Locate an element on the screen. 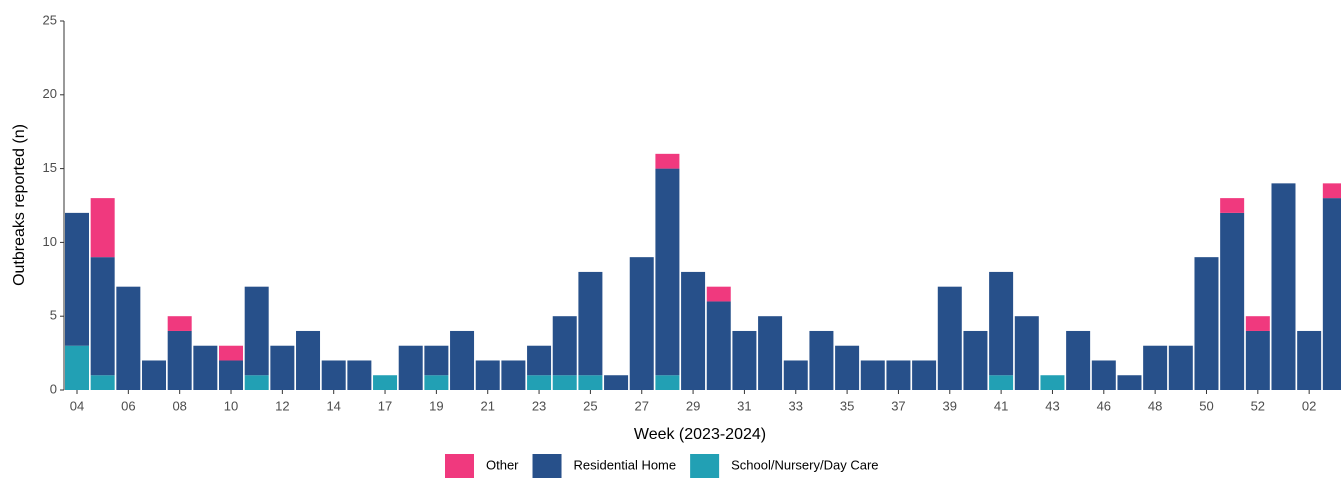 The image size is (1341, 501). y-tick-label: 15 is located at coordinates (50, 167).